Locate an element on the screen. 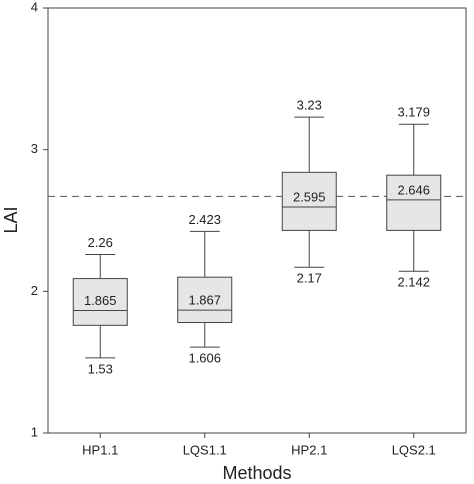  median-label: 1.865 is located at coordinates (100, 300).